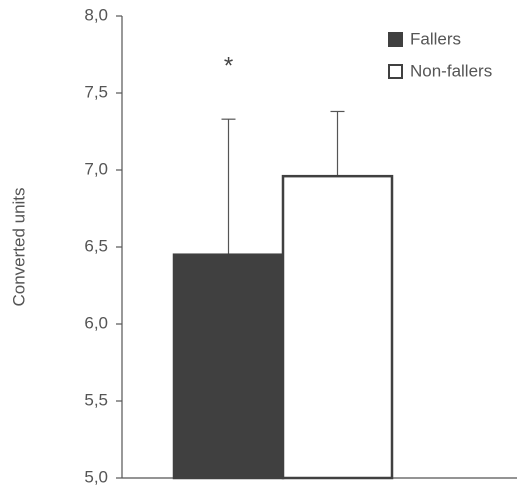 The image size is (520, 490). Describe the element at coordinates (96, 399) in the screenshot. I see `y-tick-label: 5,5` at that location.